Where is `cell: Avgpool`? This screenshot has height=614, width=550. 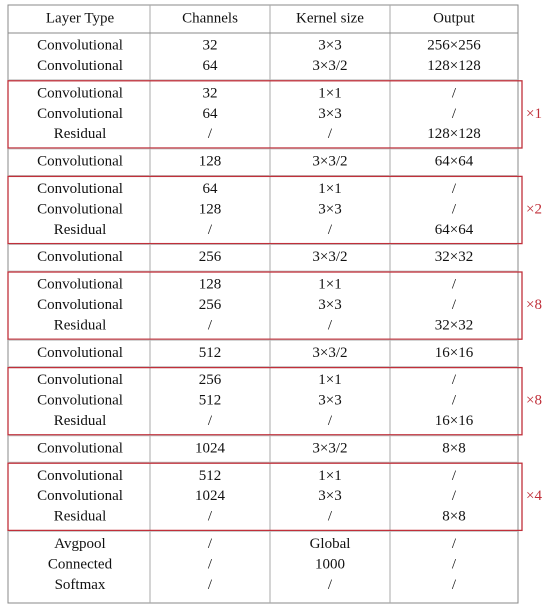
cell: Avgpool is located at coordinates (79, 544).